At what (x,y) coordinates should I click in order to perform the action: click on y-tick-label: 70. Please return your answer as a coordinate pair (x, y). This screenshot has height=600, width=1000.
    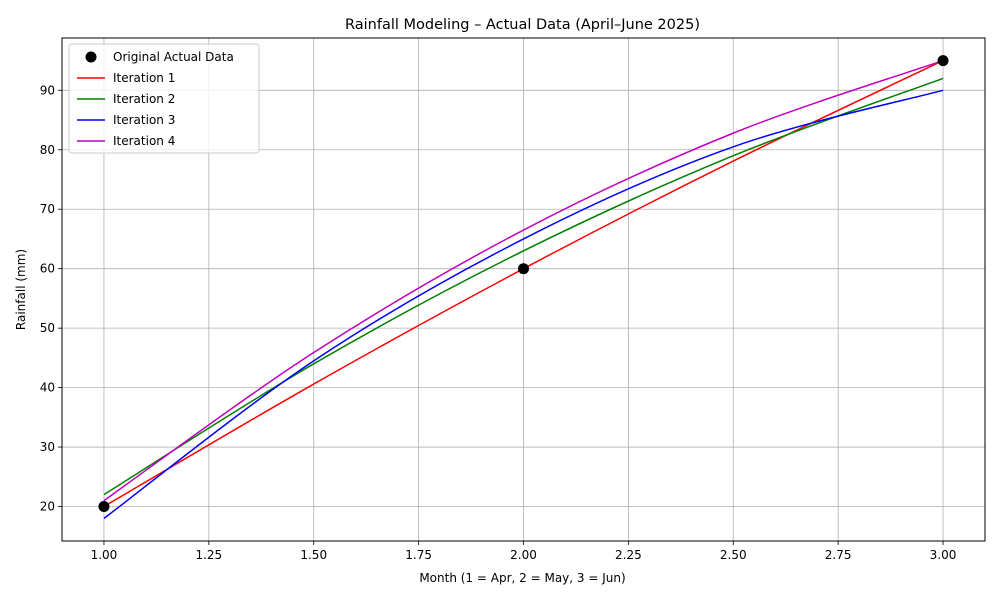
    Looking at the image, I should click on (47, 209).